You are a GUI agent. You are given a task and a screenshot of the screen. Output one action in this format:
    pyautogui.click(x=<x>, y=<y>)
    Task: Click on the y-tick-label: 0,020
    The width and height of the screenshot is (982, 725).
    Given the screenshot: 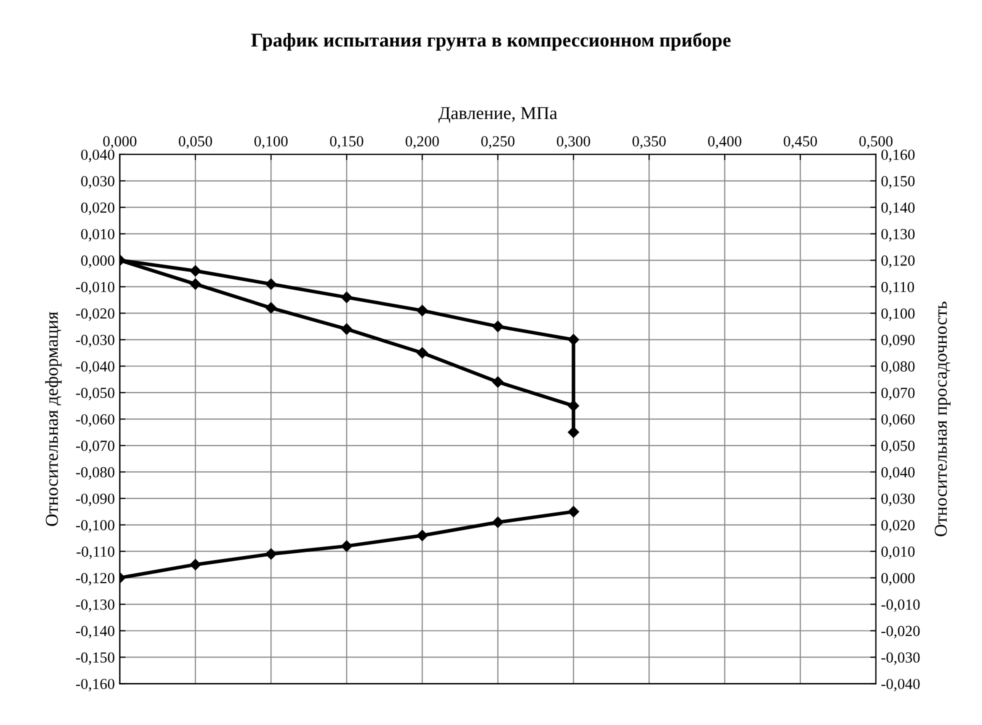 What is the action you would take?
    pyautogui.click(x=97, y=208)
    